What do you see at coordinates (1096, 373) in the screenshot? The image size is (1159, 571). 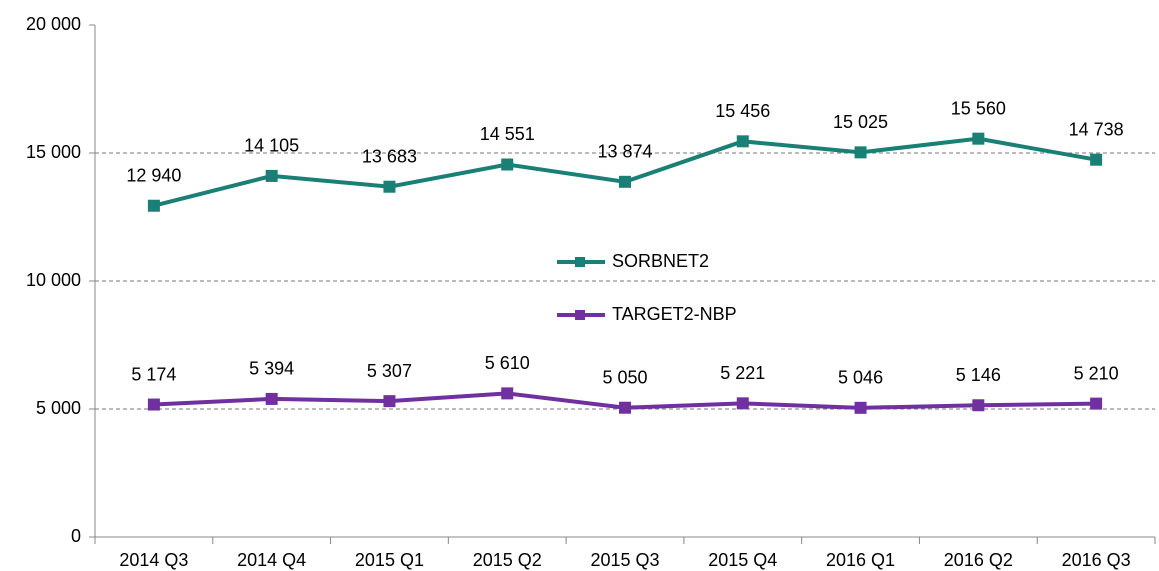 I see `data-label: 5 210` at bounding box center [1096, 373].